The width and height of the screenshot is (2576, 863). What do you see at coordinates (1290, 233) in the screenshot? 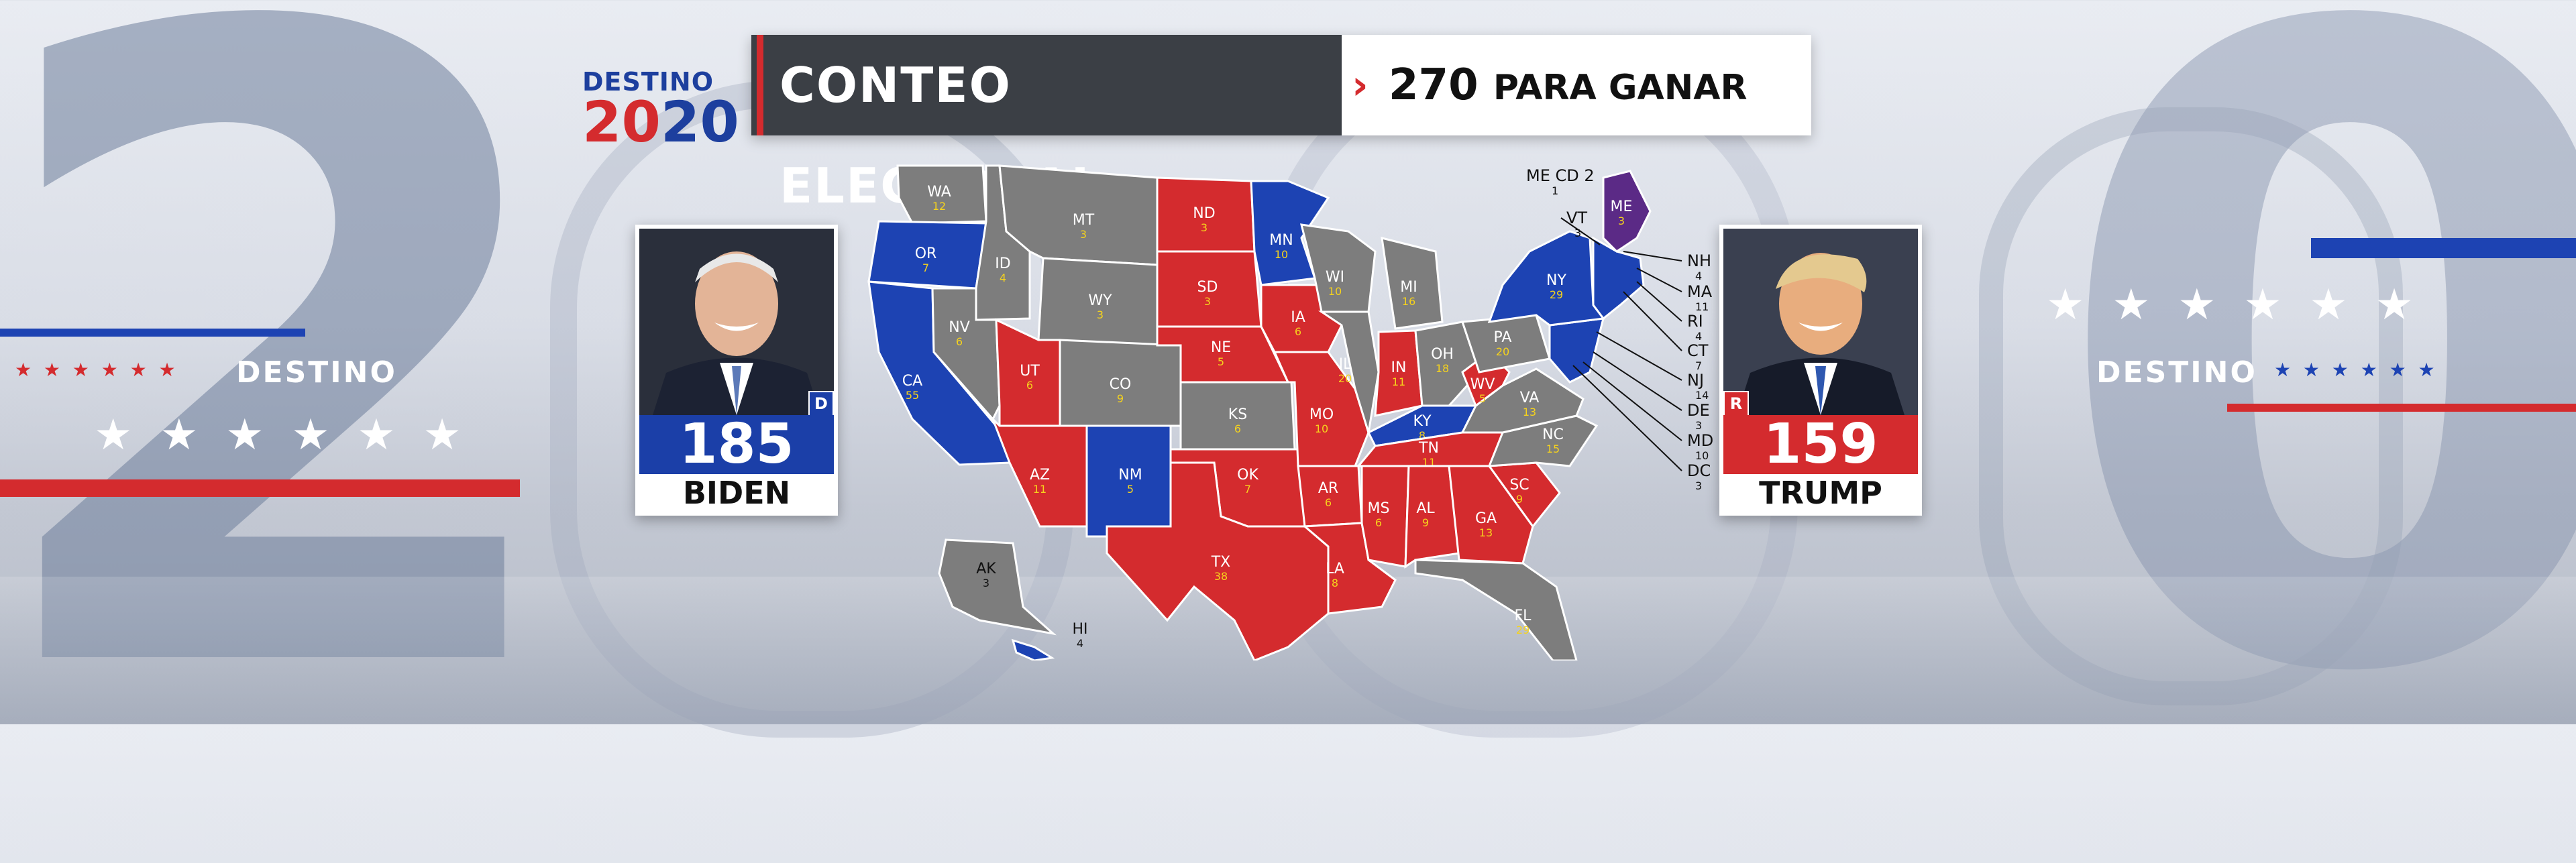
I see `state-mn` at bounding box center [1290, 233].